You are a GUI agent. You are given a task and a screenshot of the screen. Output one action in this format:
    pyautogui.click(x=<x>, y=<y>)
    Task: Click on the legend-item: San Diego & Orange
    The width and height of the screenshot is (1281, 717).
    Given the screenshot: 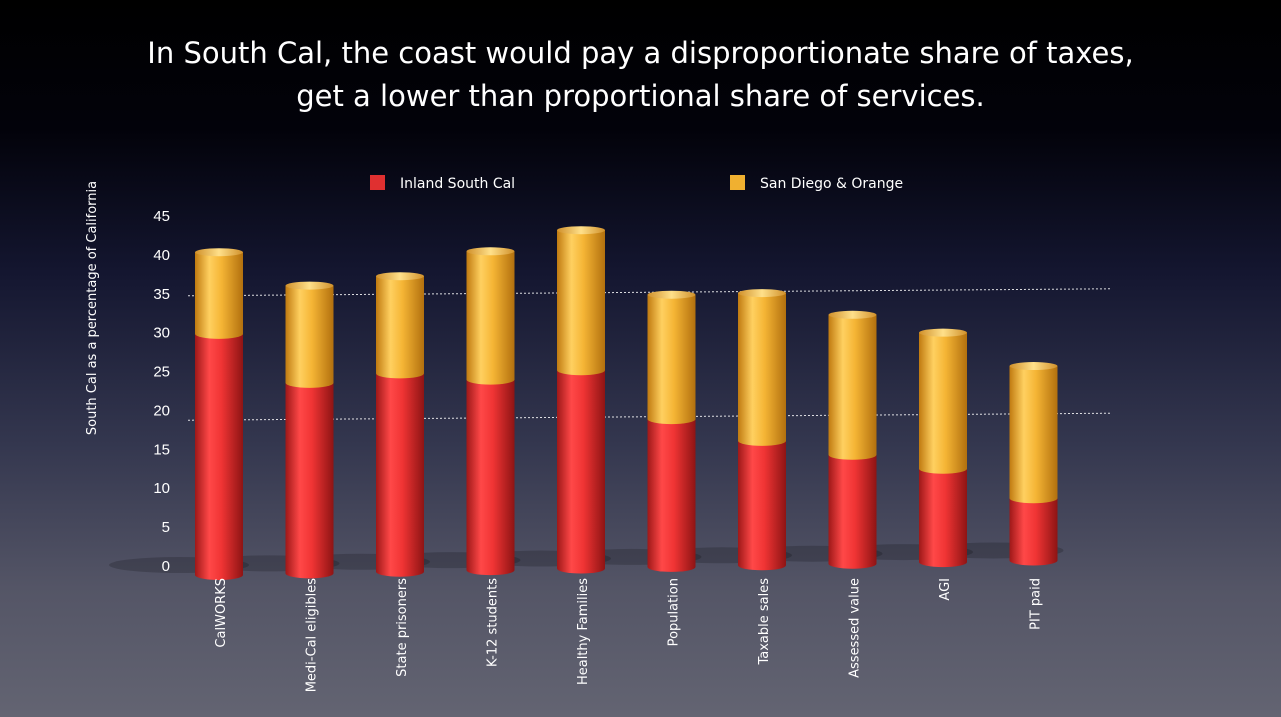 What is the action you would take?
    pyautogui.click(x=816, y=183)
    